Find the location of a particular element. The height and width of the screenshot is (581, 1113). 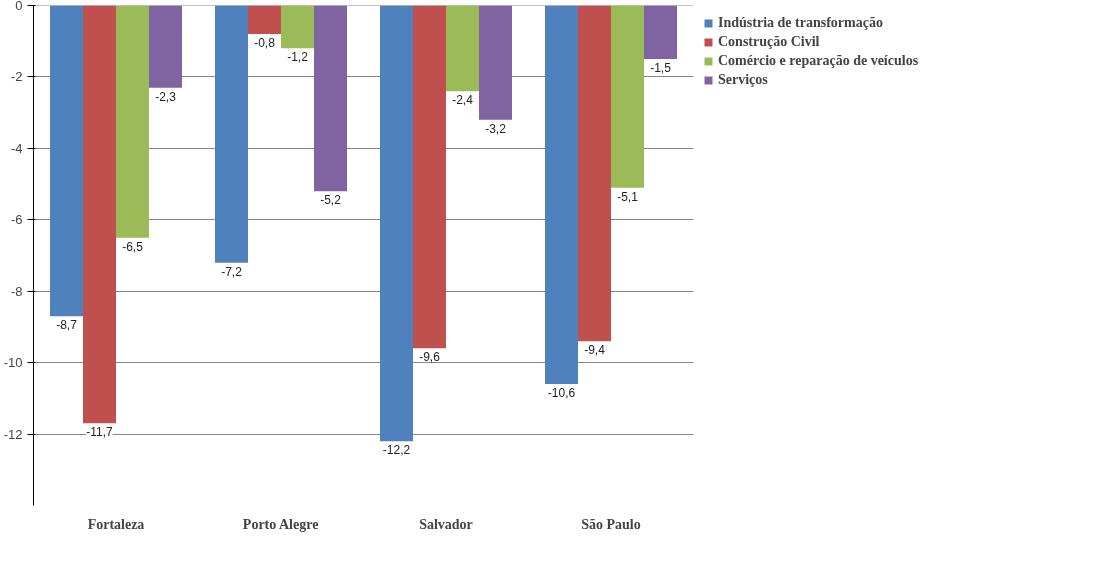

data-label: -1,5 is located at coordinates (661, 68).